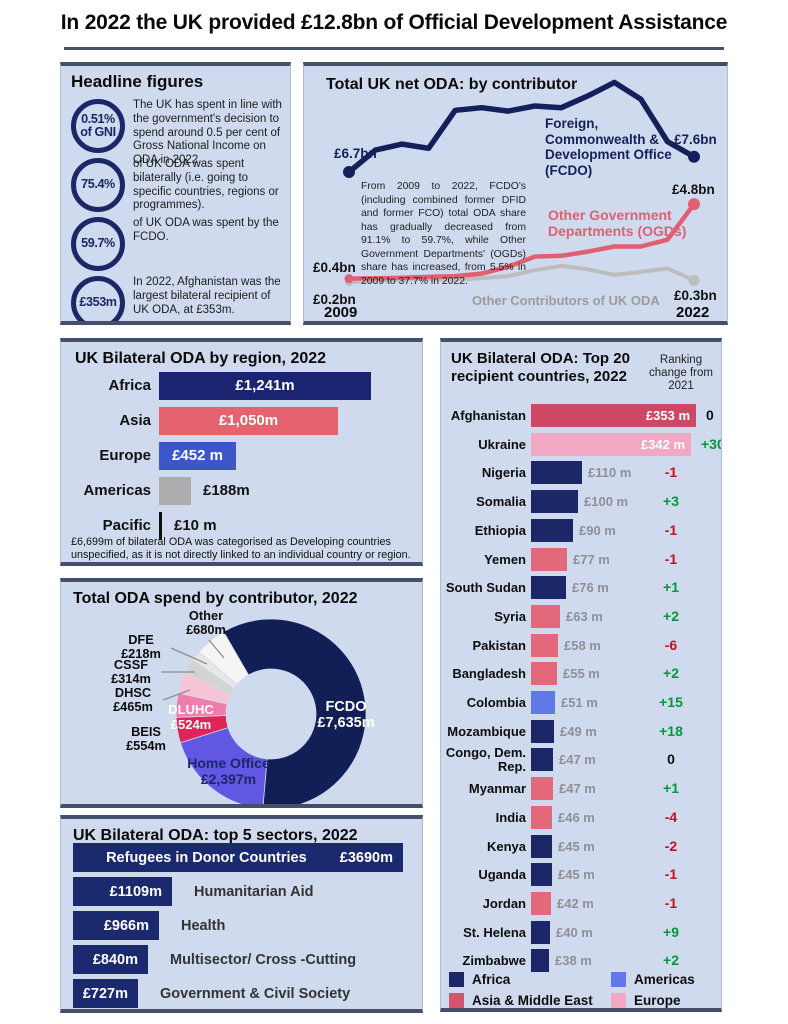  I want to click on donut-slice-name: DHSC, so click(133, 692).